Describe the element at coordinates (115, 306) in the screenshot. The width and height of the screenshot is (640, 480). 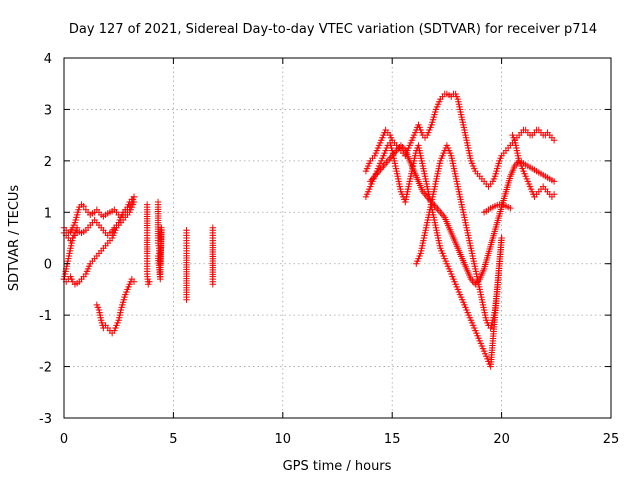
I see `series-arc-1e` at that location.